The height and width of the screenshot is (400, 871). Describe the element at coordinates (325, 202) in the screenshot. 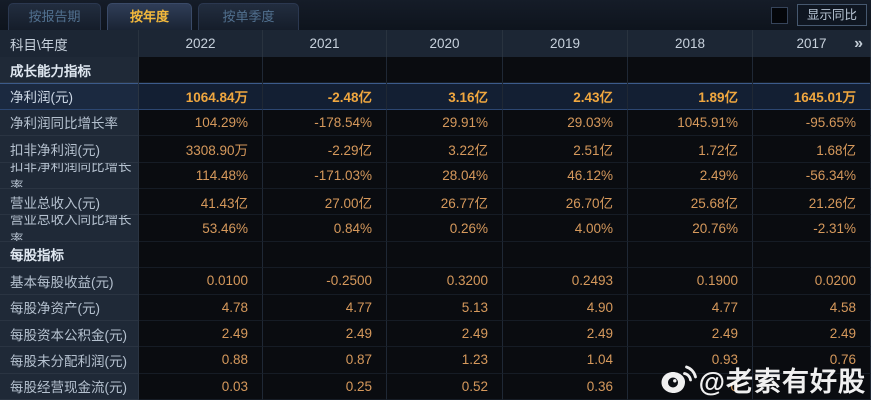

I see `cell-2021: 27.00亿` at that location.